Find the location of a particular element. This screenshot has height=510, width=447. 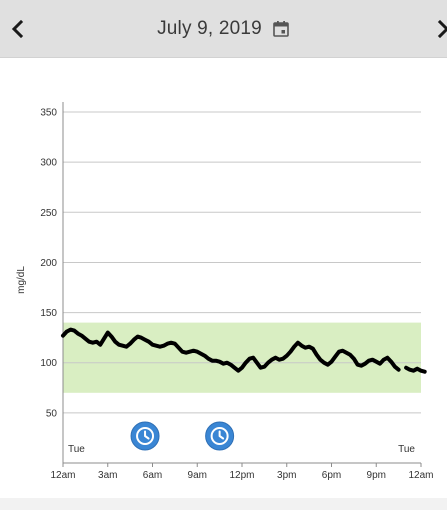

chevron-right-icon is located at coordinates (442, 28).